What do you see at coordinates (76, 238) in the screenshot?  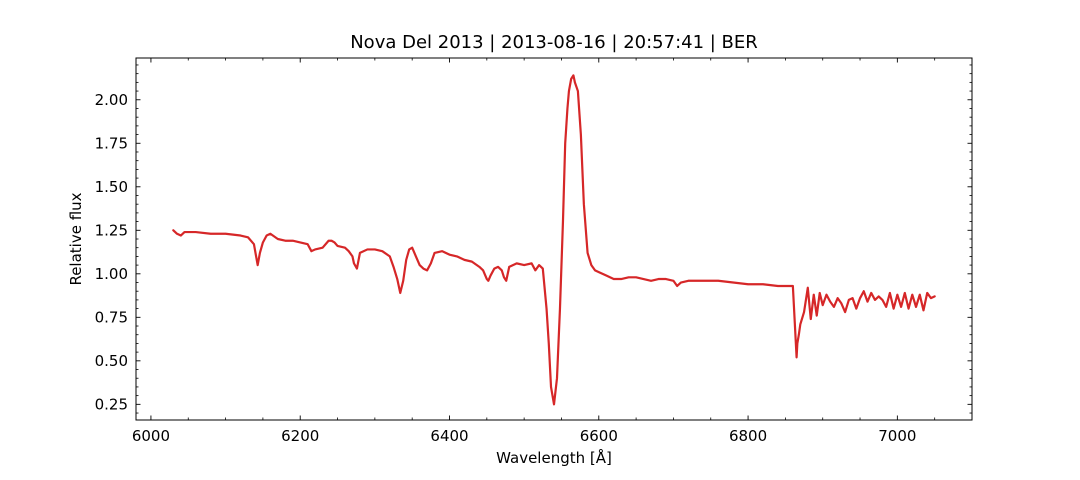 I see `y-axis-label: Relative flux` at bounding box center [76, 238].